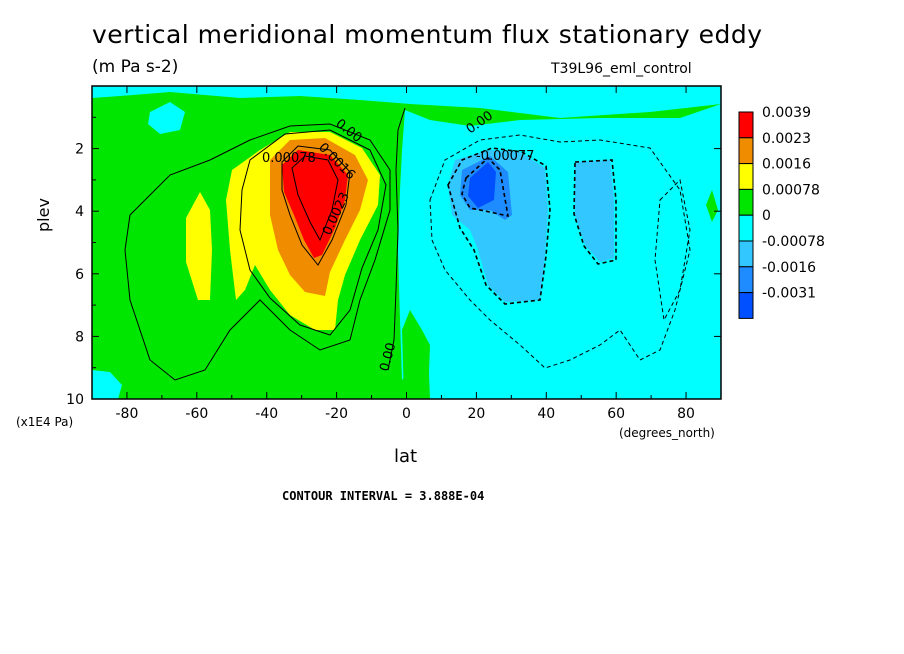  What do you see at coordinates (786, 139) in the screenshot?
I see `colorbar-label: 0.0023` at bounding box center [786, 139].